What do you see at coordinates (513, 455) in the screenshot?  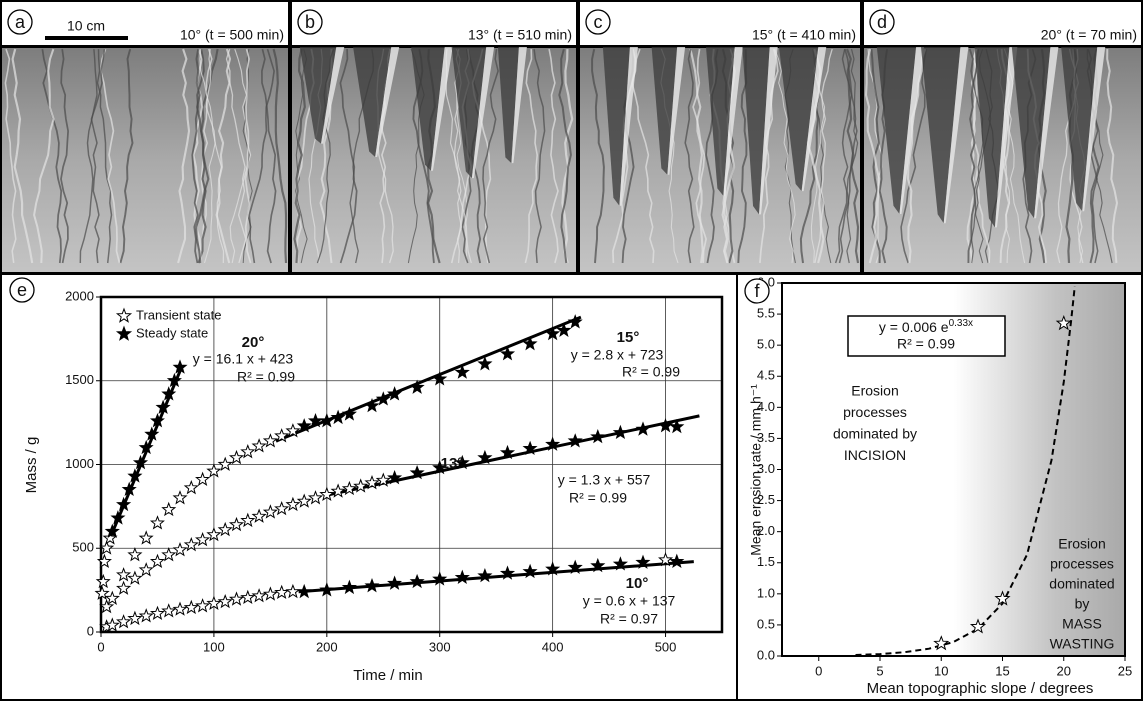 I see `fit-line` at bounding box center [513, 455].